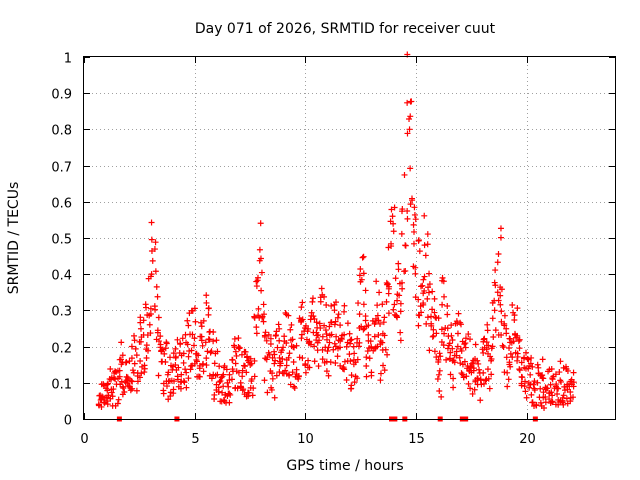 The width and height of the screenshot is (640, 480). I want to click on x-tick-labels: 0 5 10 15 20, so click(307, 439).